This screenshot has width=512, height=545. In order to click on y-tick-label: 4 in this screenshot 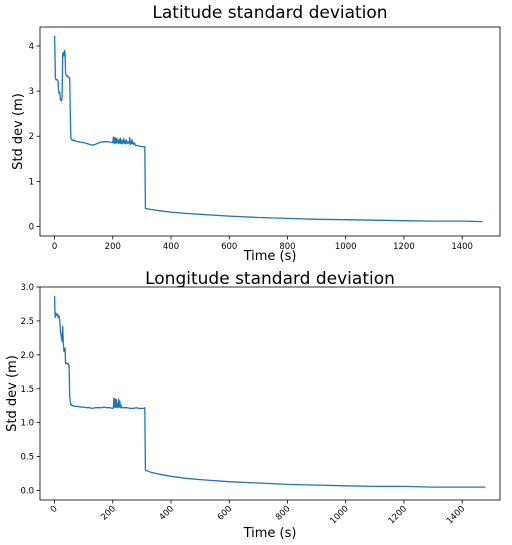, I will do `click(31, 47)`.